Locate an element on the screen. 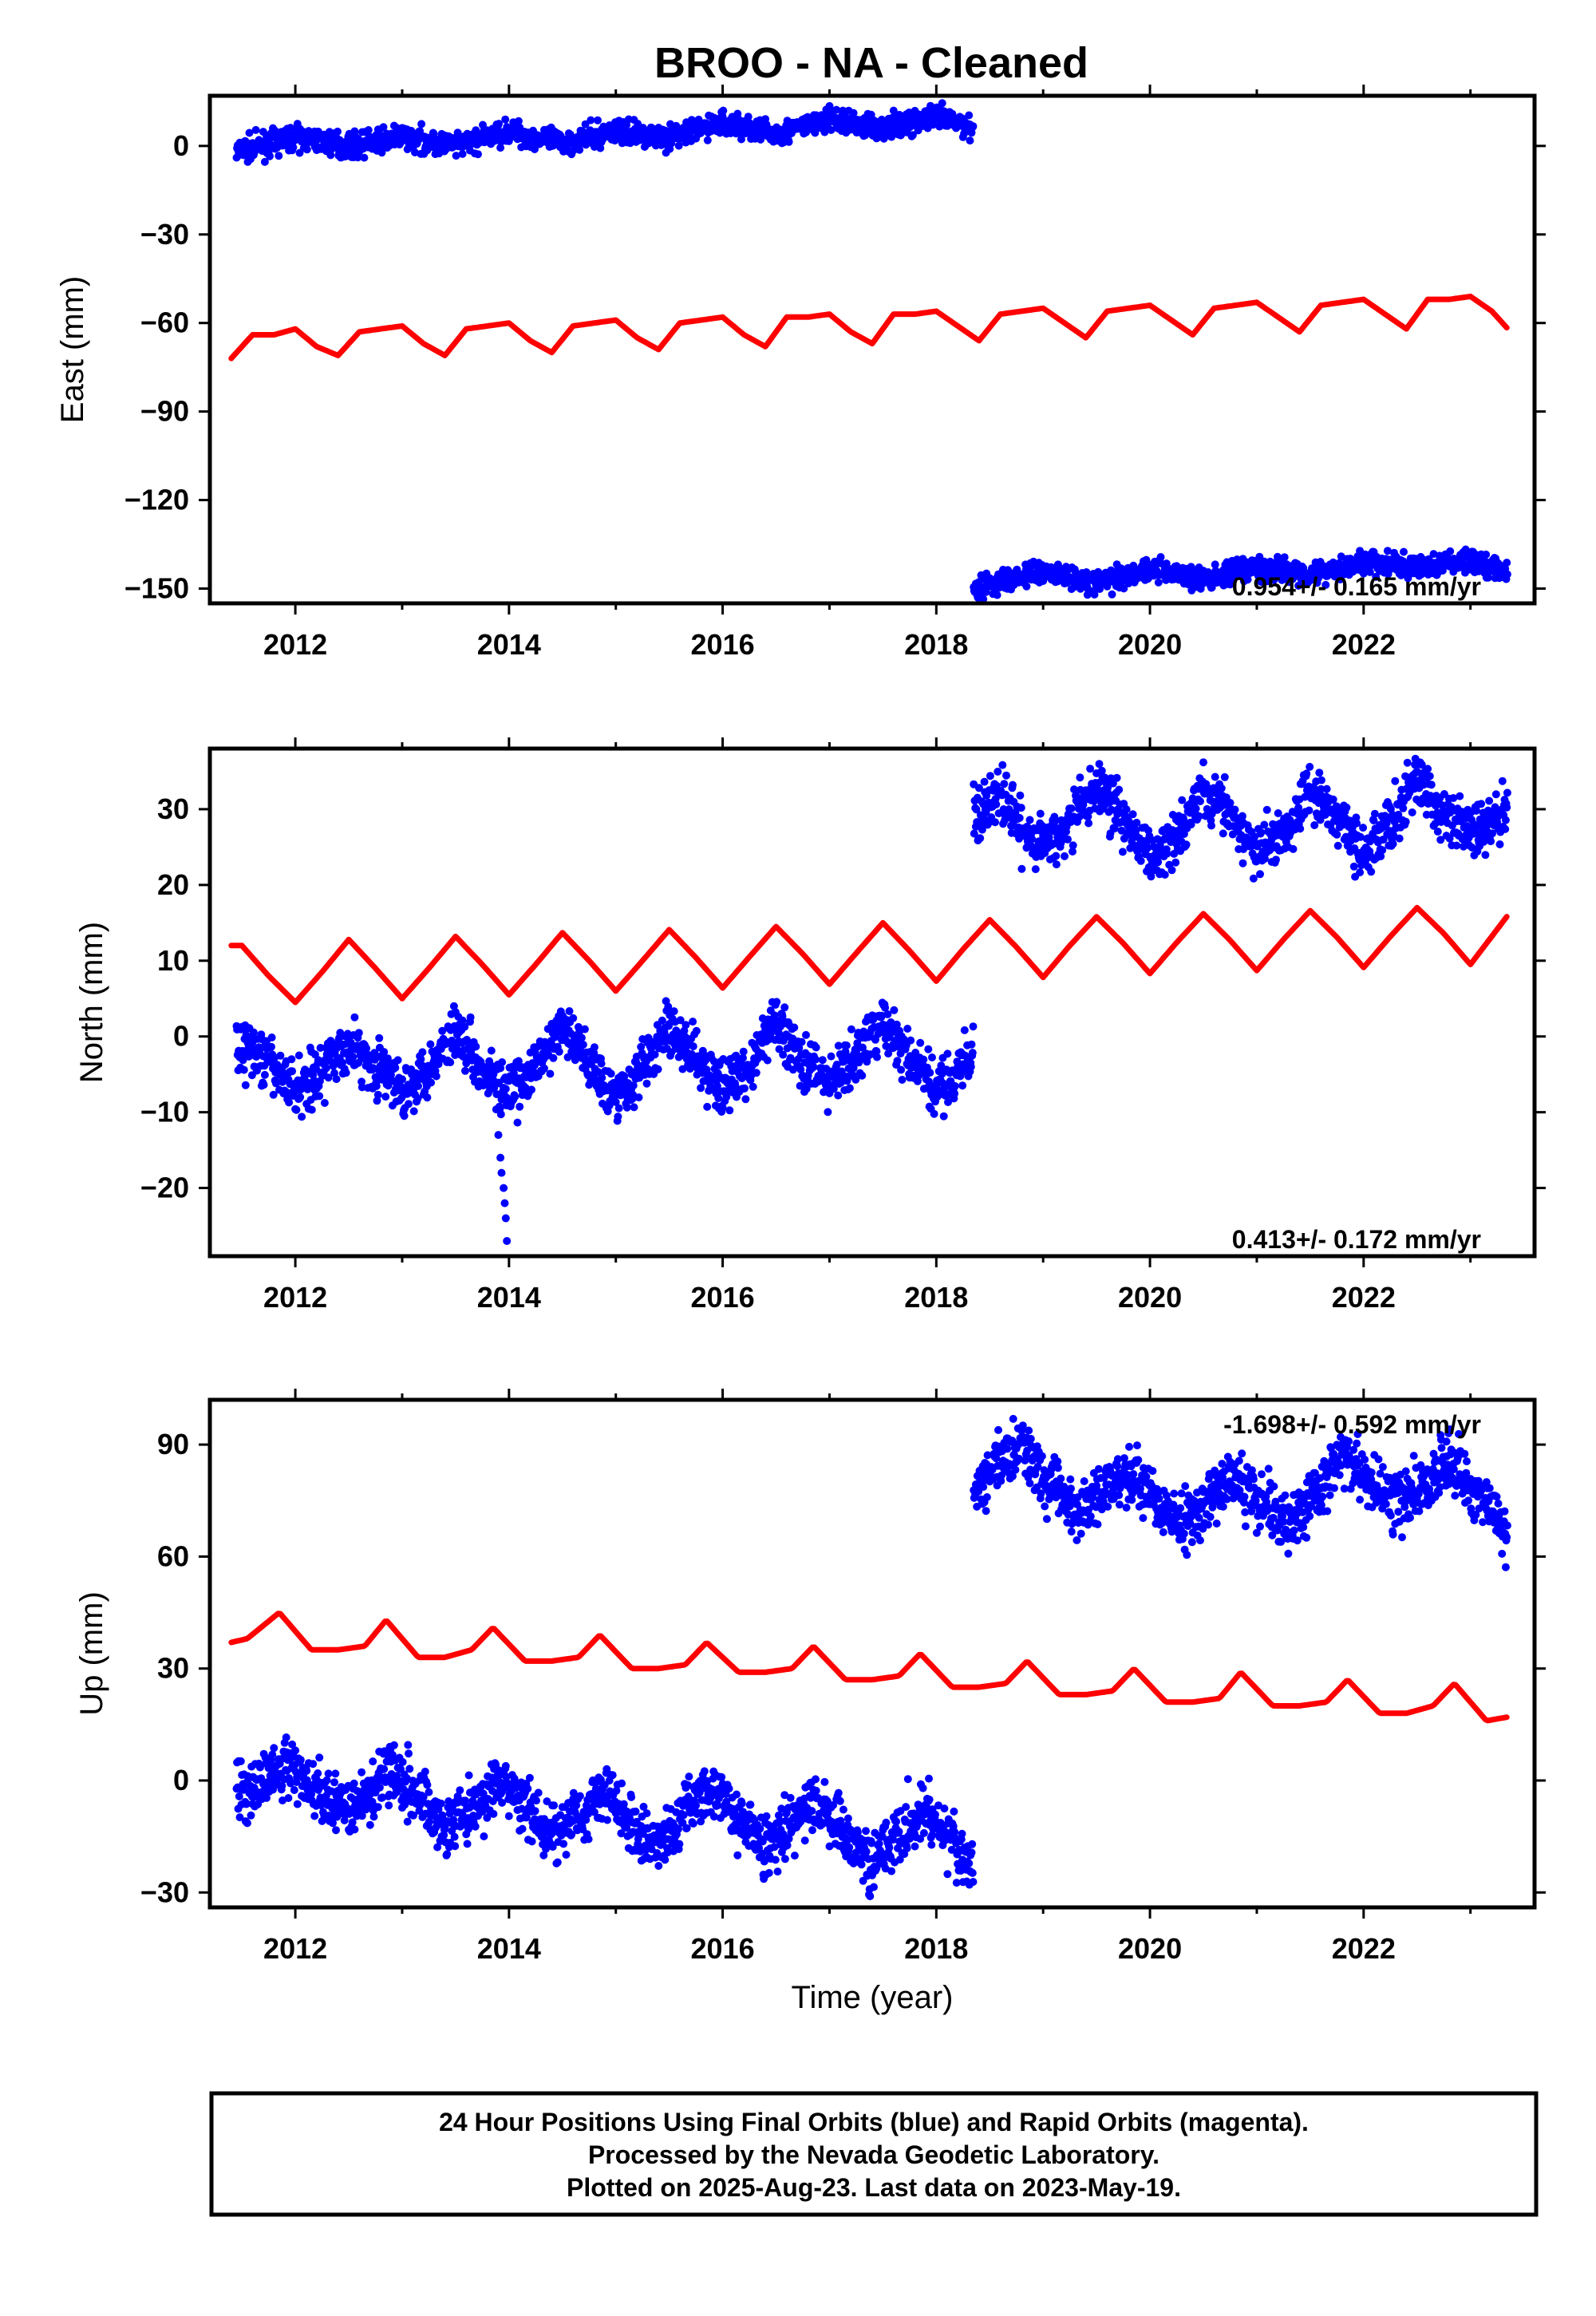 The width and height of the screenshot is (1596, 2316). y-tick-label: −120 is located at coordinates (156, 500).